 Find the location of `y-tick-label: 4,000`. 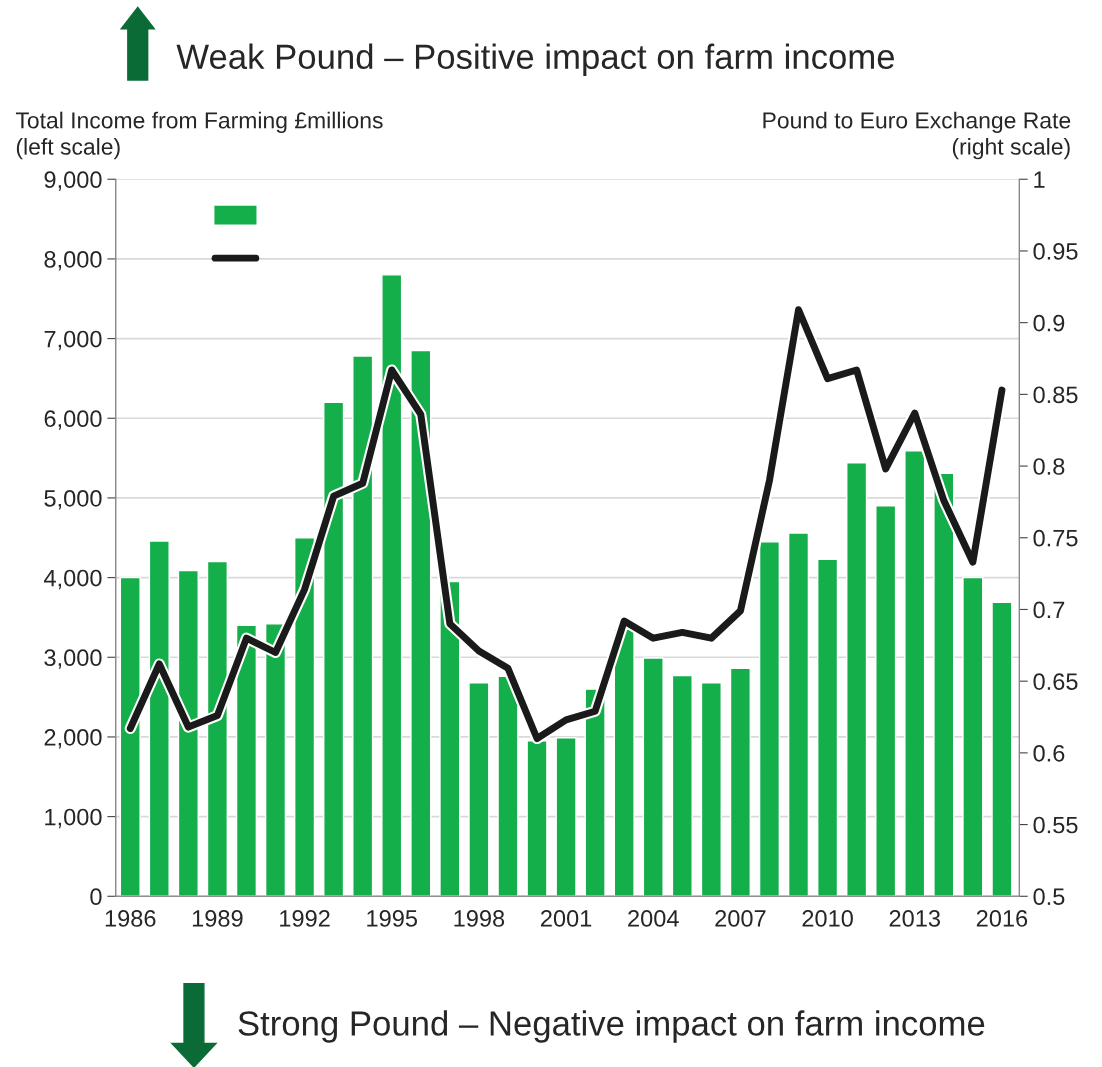

y-tick-label: 4,000 is located at coordinates (72, 579).